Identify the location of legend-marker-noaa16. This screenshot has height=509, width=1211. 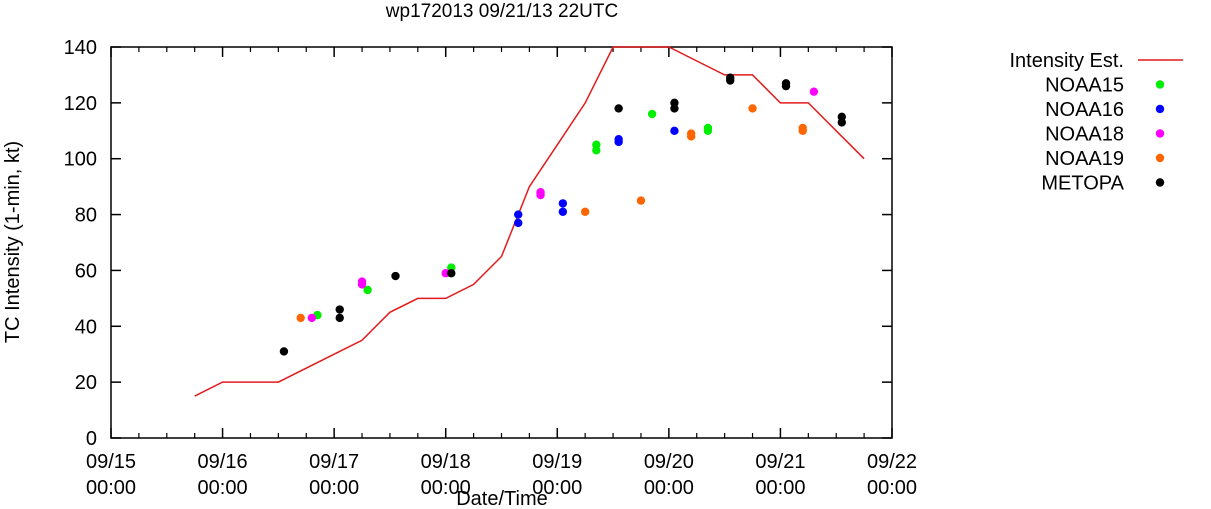
(1160, 109).